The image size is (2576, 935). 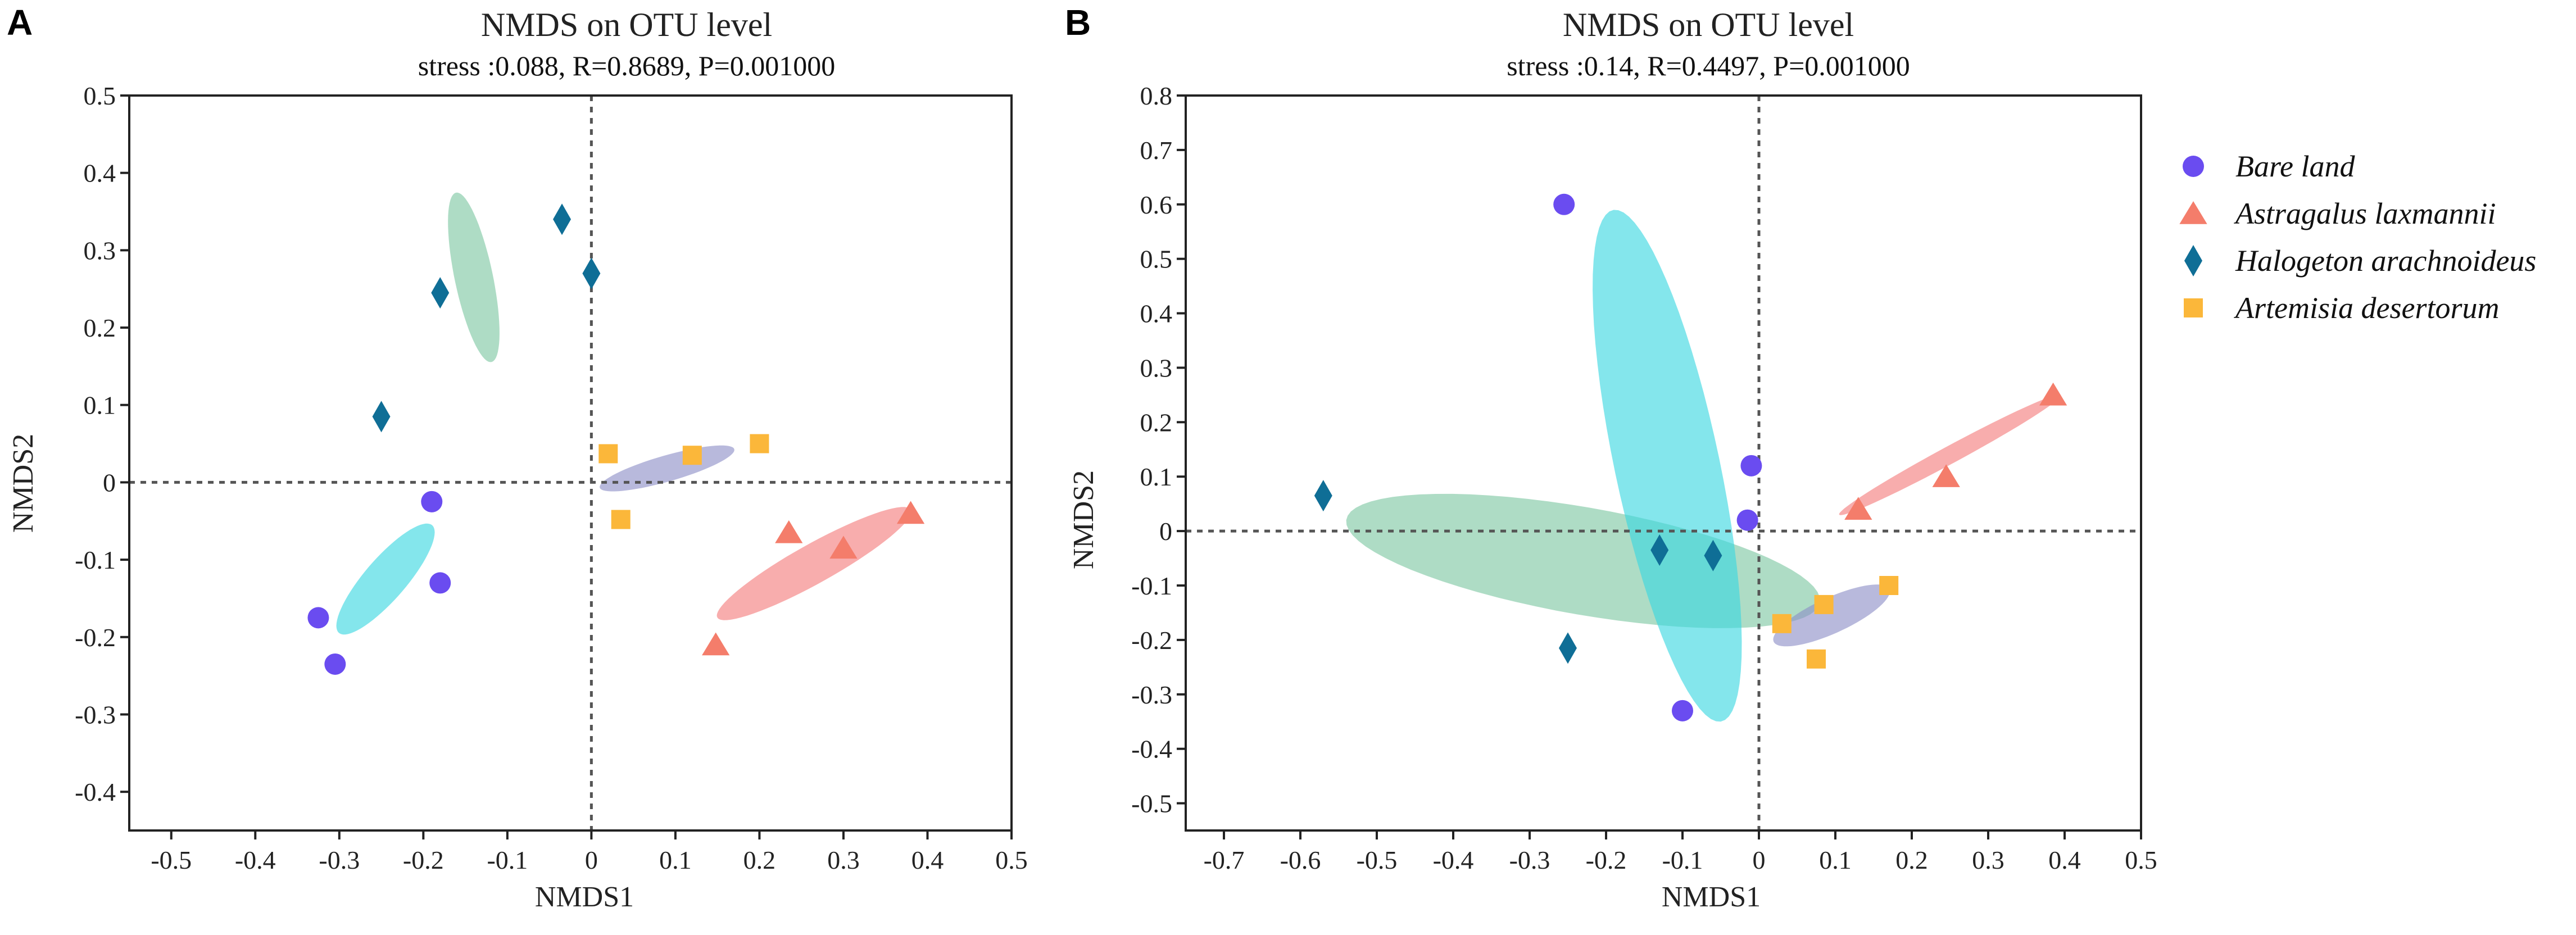 What do you see at coordinates (623, 414) in the screenshot?
I see `panel-a-ellipses` at bounding box center [623, 414].